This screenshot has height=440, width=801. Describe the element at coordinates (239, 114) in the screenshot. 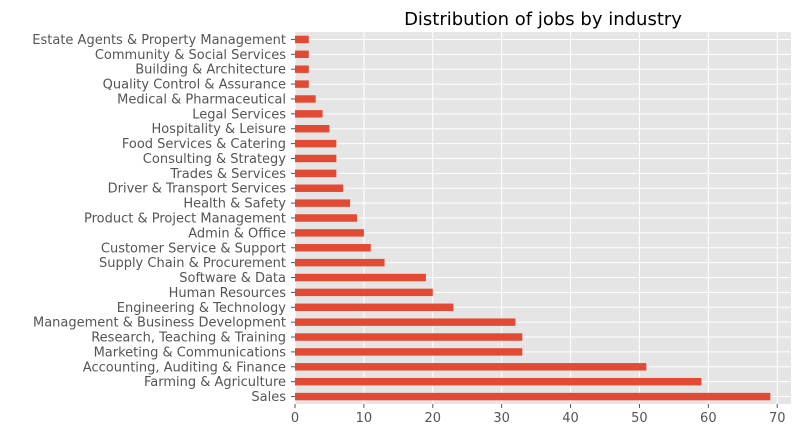

I see `y-tick-label: Legal Services` at that location.